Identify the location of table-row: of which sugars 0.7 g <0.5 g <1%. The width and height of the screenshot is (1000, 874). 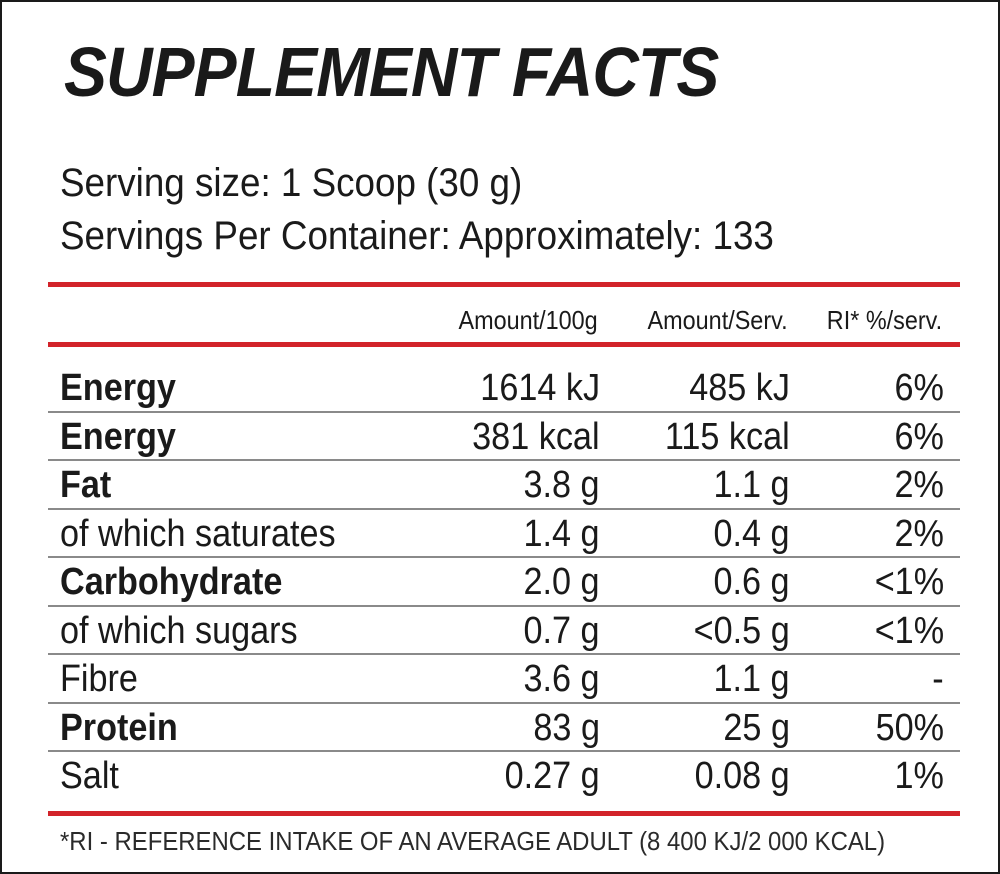
(504, 631).